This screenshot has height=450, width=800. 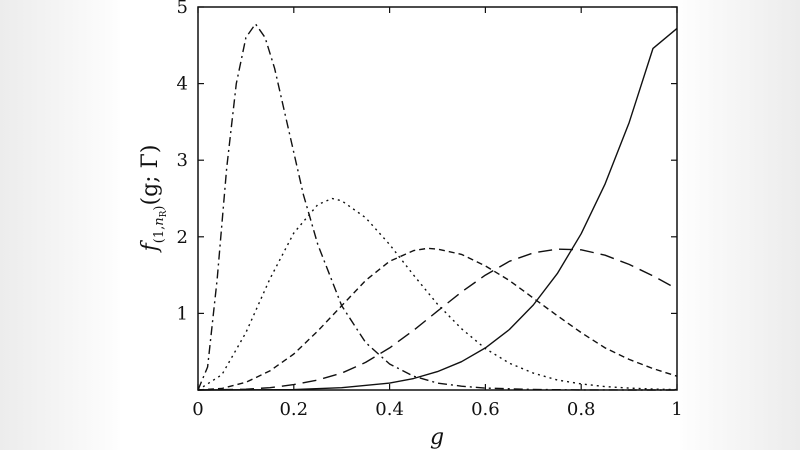 I want to click on x-tick-label: 0, so click(x=197, y=409).